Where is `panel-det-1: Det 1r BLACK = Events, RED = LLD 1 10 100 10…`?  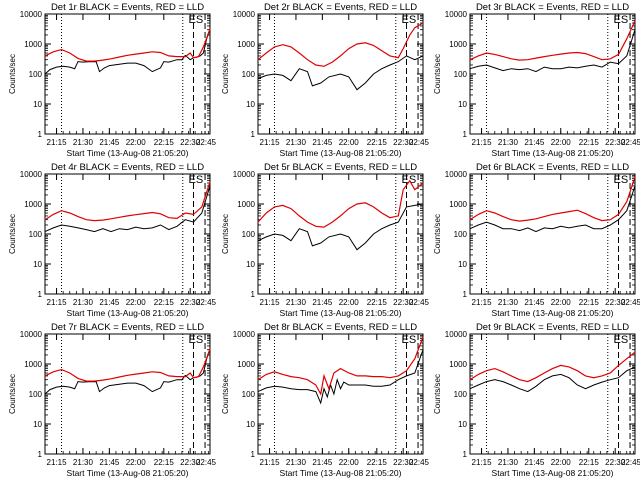 panel-det-1: Det 1r BLACK = Events, RED = LLD 1 10 100 10… is located at coordinates (112, 80).